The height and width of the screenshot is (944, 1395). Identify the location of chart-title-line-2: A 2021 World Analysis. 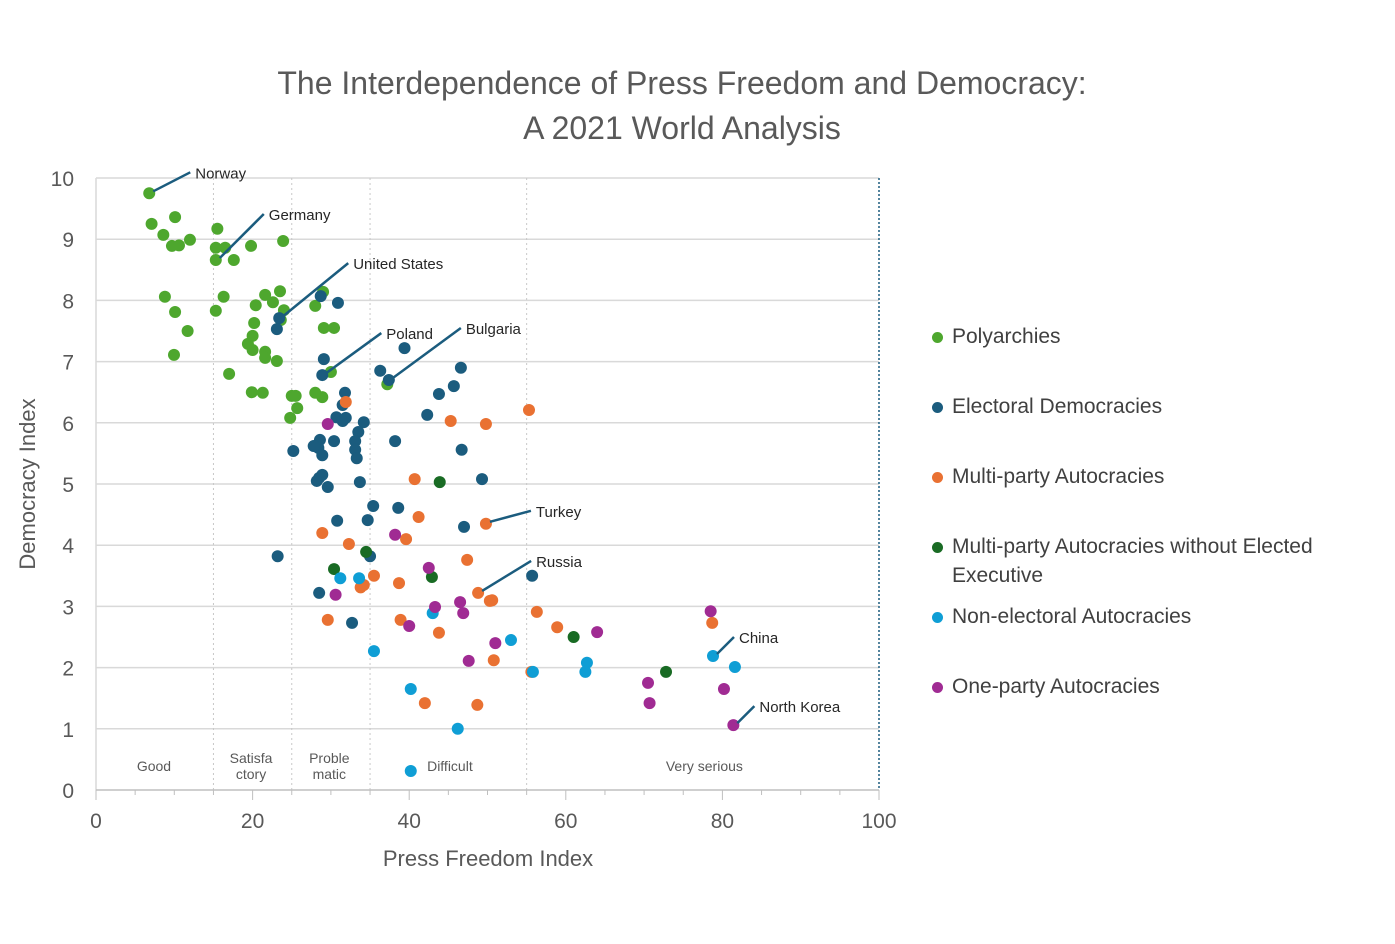
(682, 128).